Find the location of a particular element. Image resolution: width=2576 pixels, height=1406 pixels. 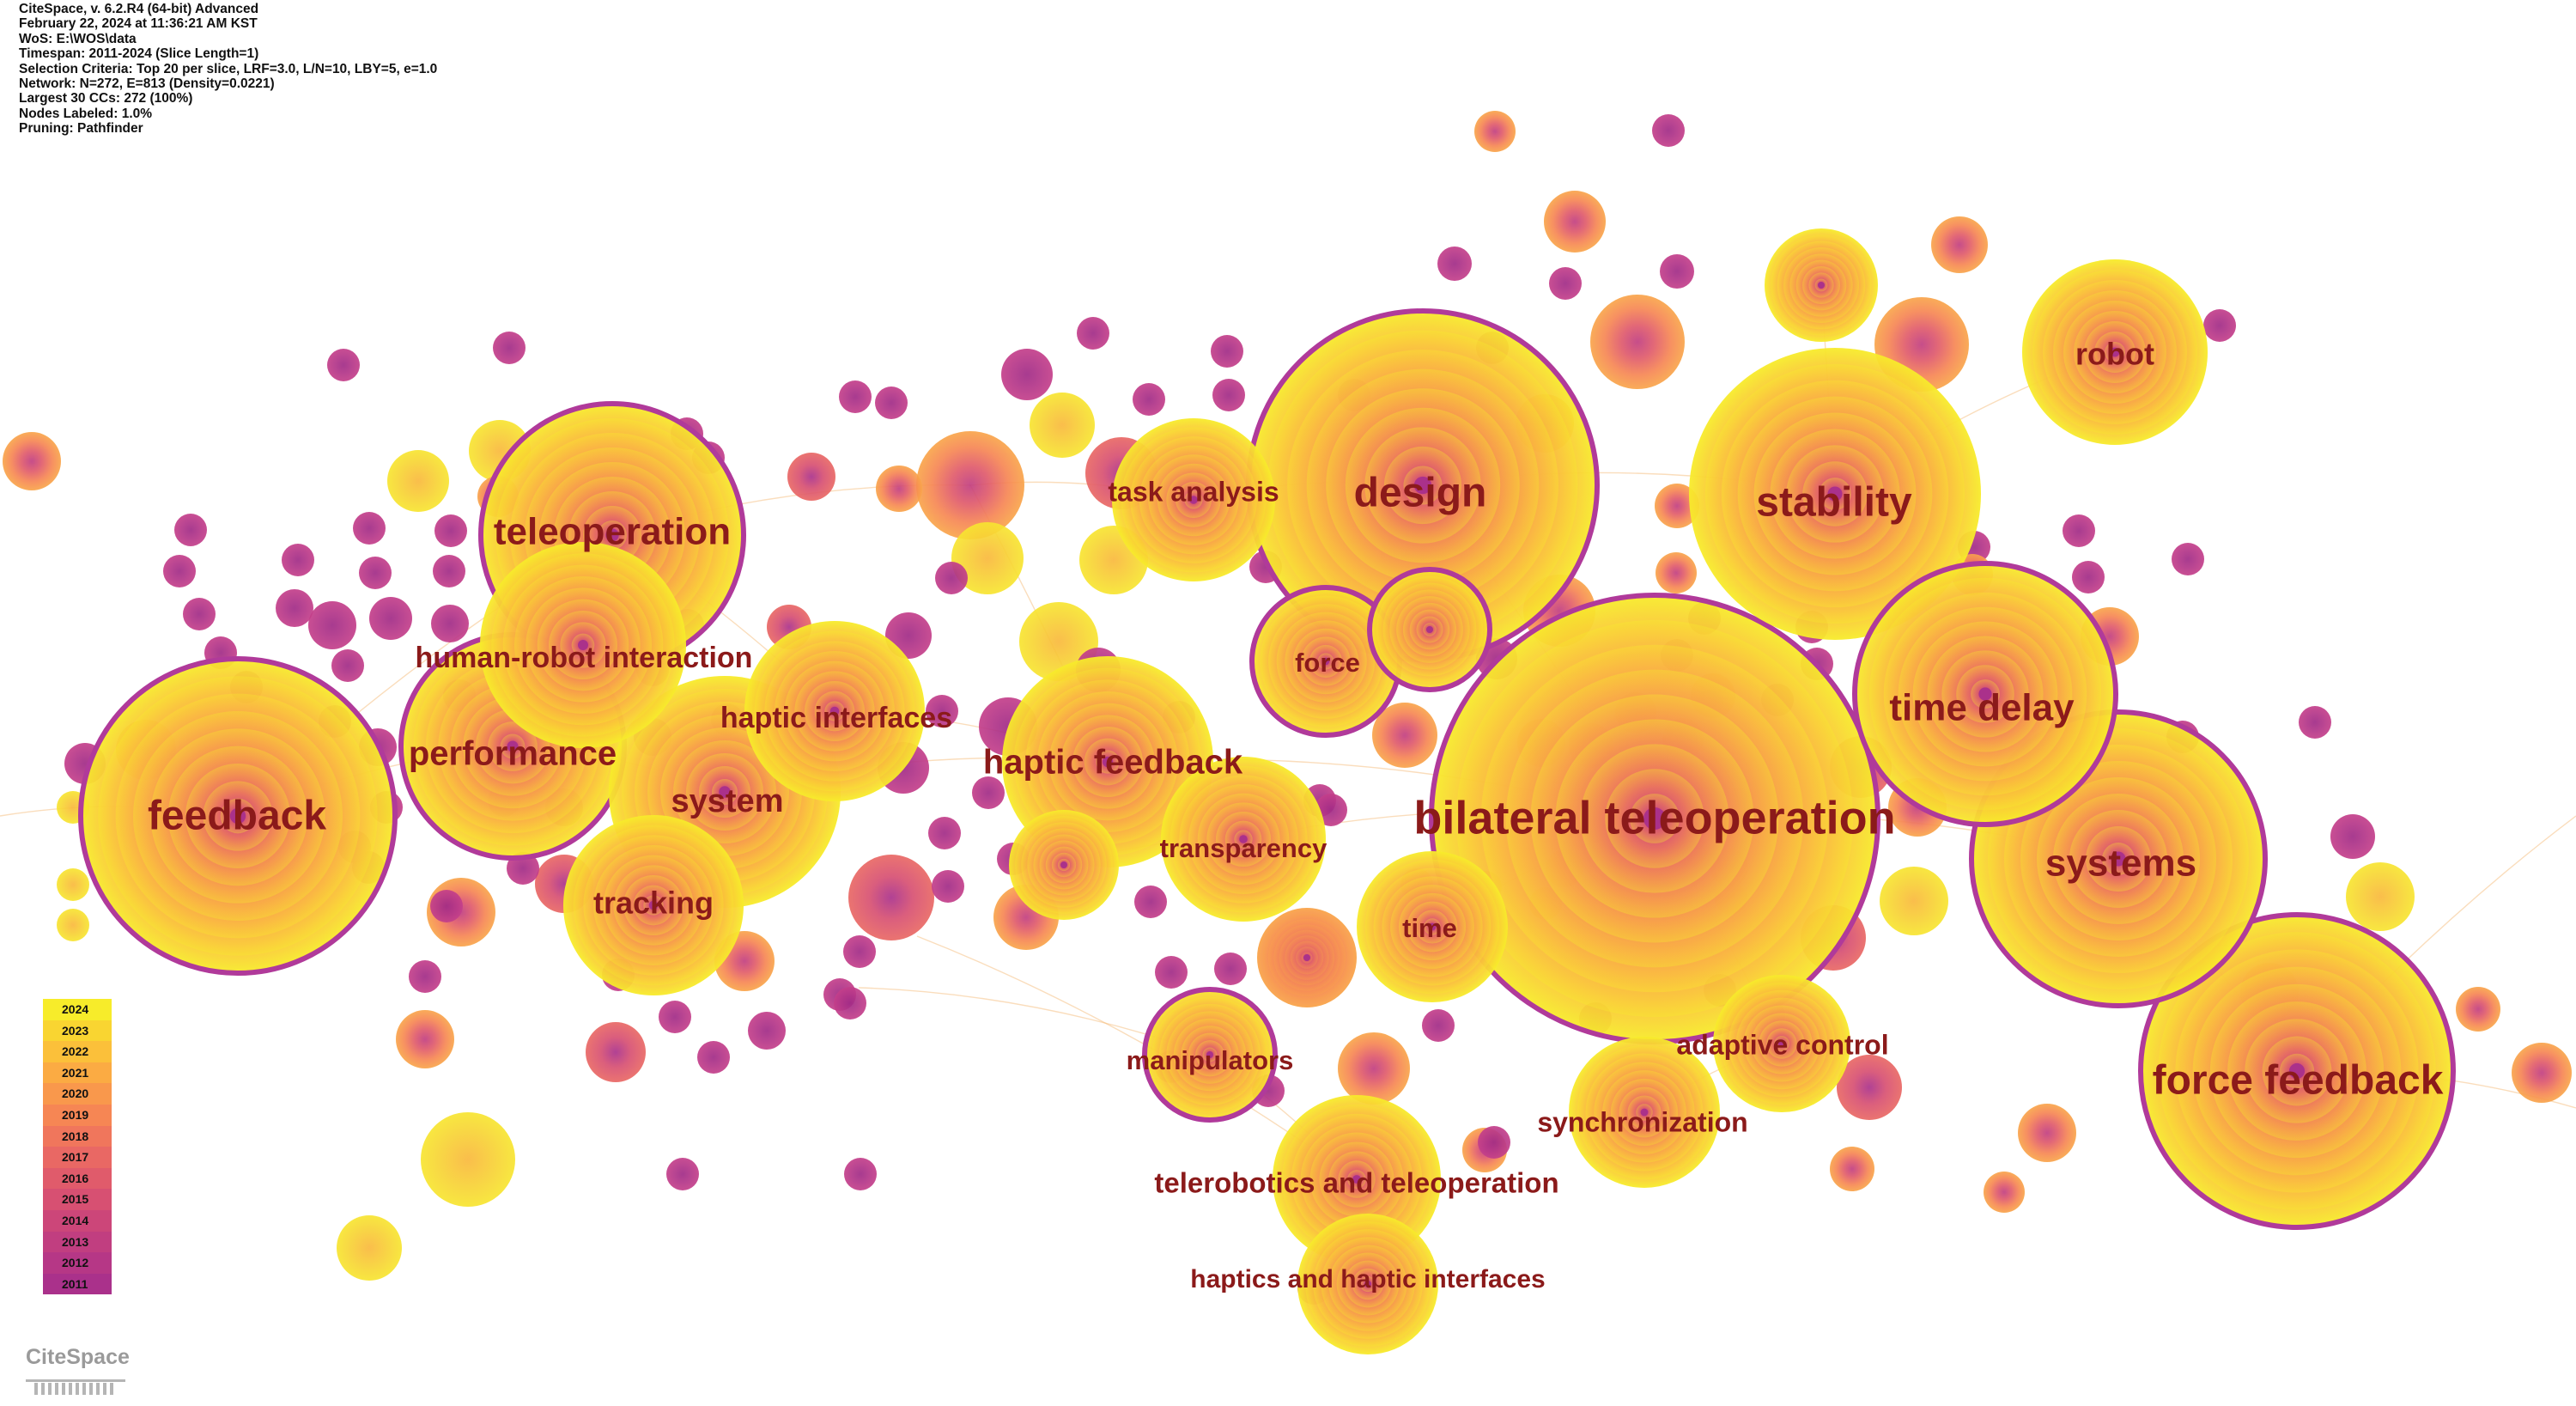

keyword-label: teleoperation is located at coordinates (612, 532).